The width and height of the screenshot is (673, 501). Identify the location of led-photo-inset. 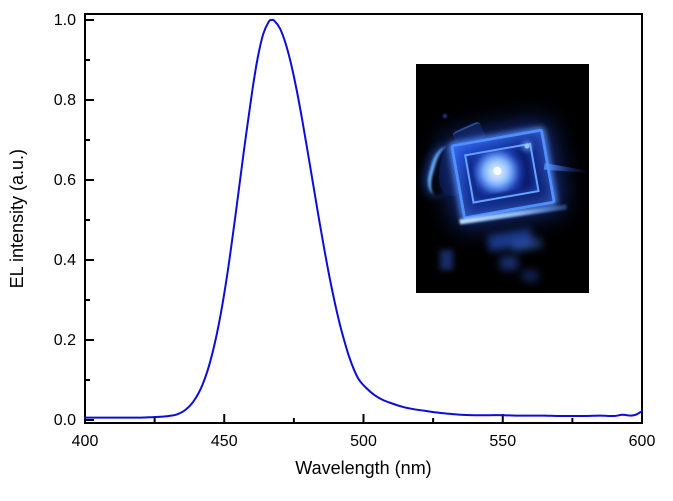
(502, 178).